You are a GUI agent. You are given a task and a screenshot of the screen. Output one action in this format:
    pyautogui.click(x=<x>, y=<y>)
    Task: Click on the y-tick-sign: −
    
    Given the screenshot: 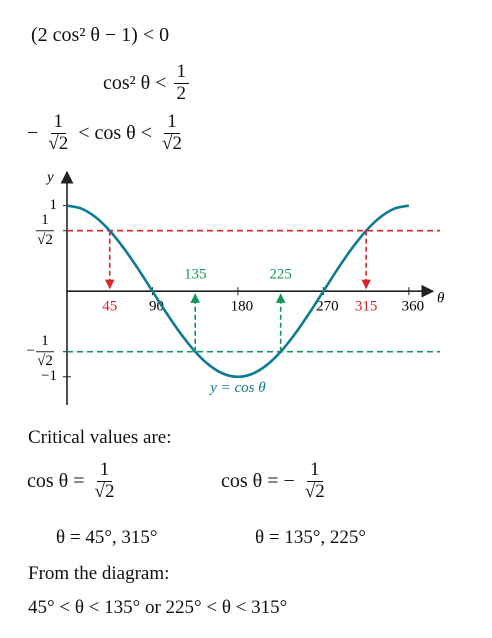 What is the action you would take?
    pyautogui.click(x=31, y=351)
    